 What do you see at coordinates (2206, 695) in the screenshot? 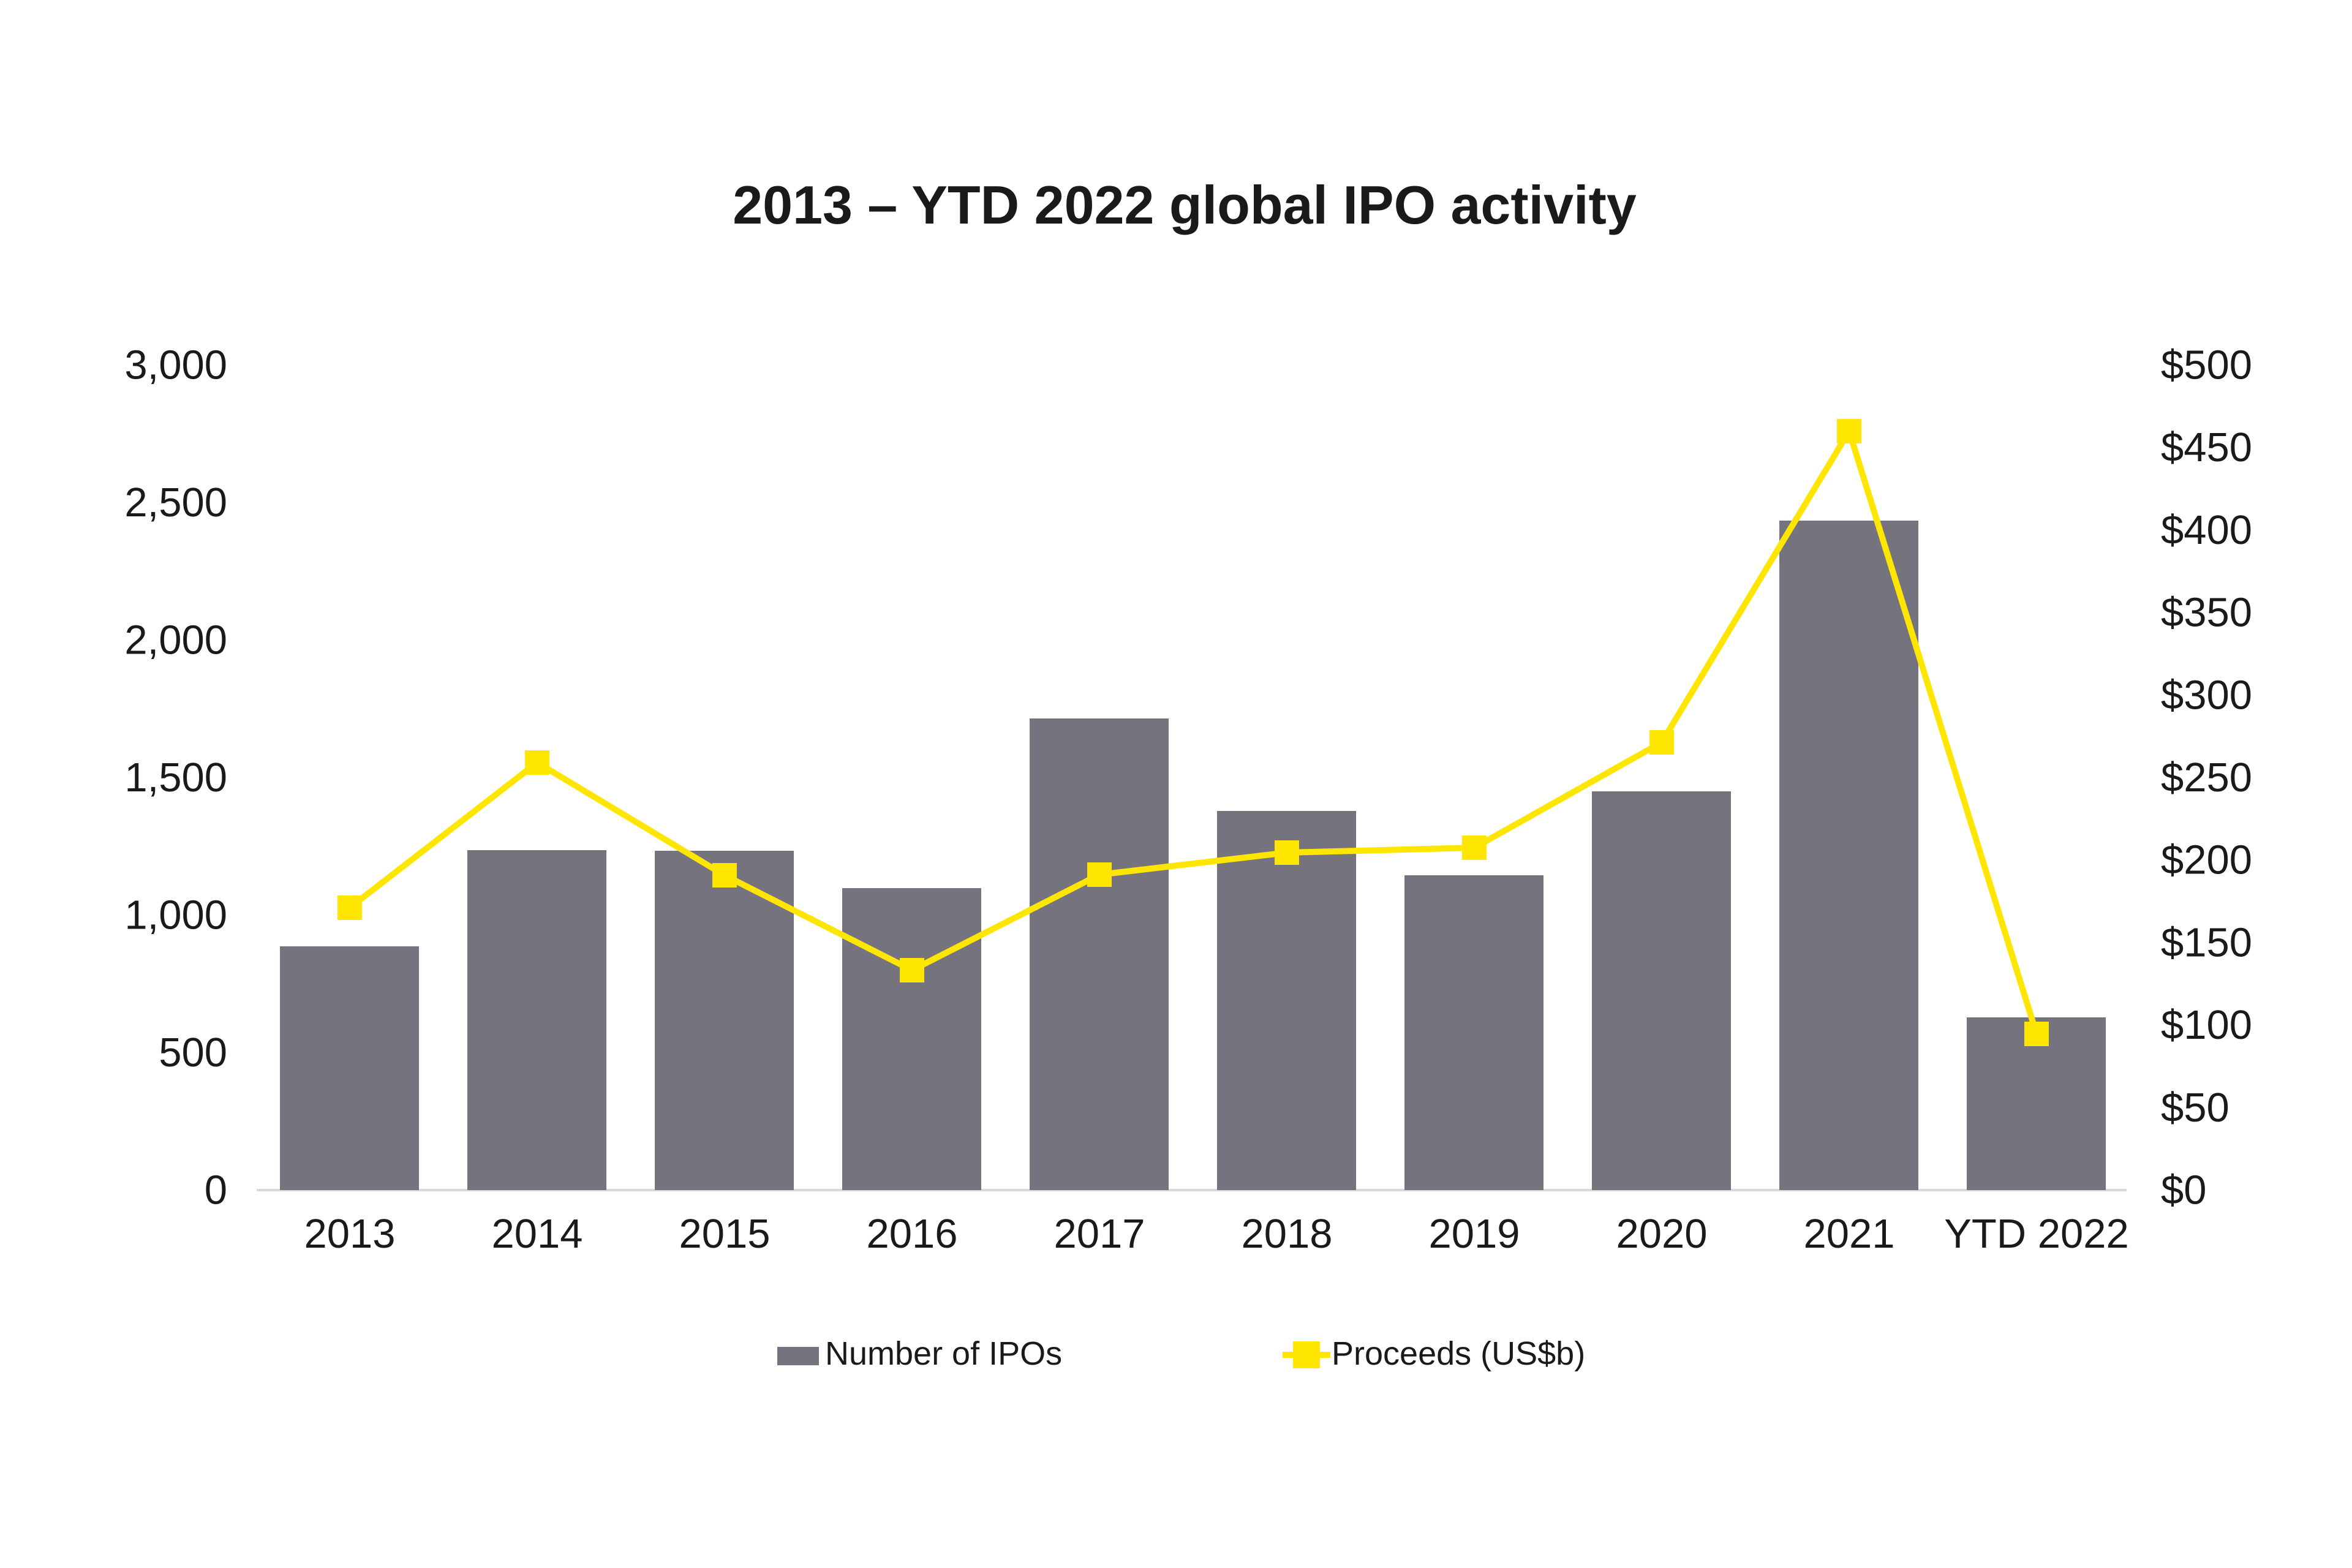
I see `svg-text: $300` at bounding box center [2206, 695].